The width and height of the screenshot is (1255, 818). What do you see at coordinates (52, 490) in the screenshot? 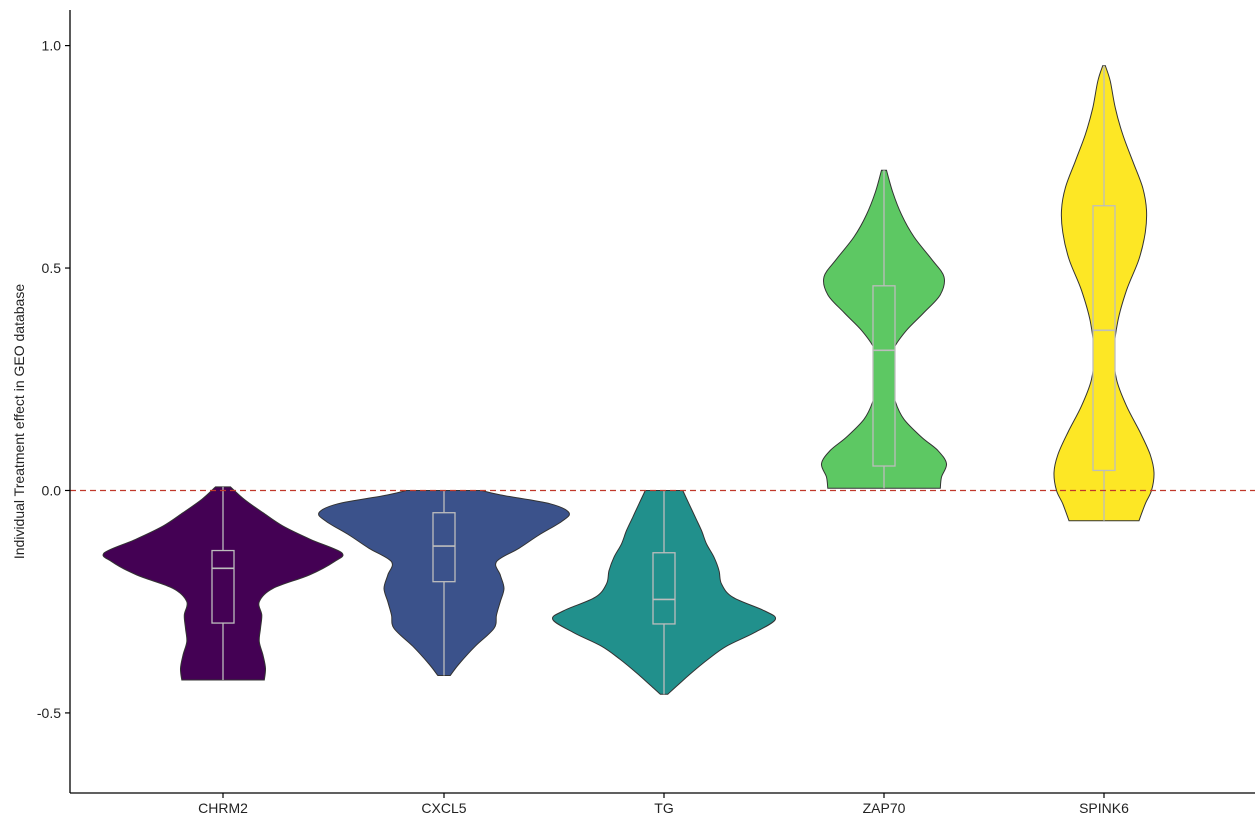
I see `y-tick-label: 0.0` at bounding box center [52, 490].